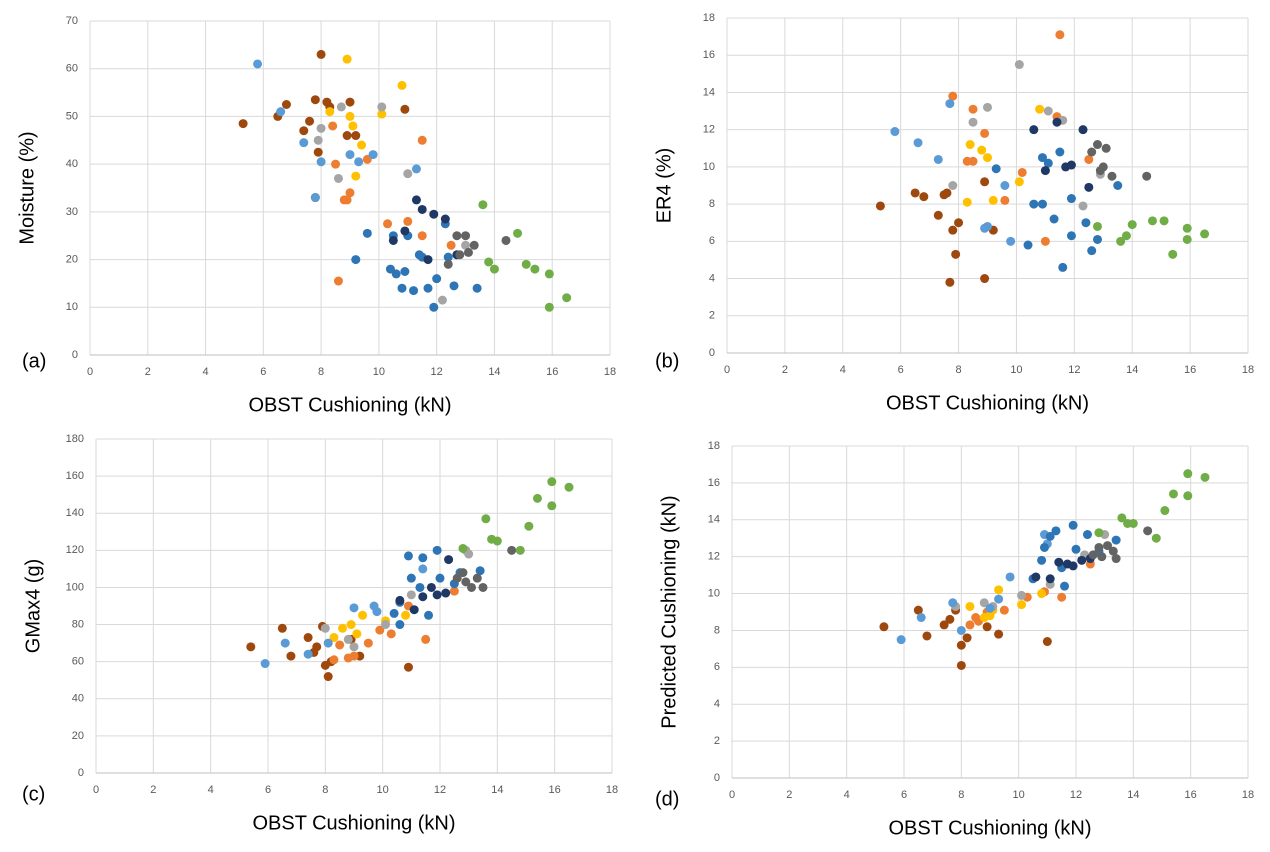 This screenshot has height=852, width=1270. I want to click on panel-label: (a), so click(34, 361).